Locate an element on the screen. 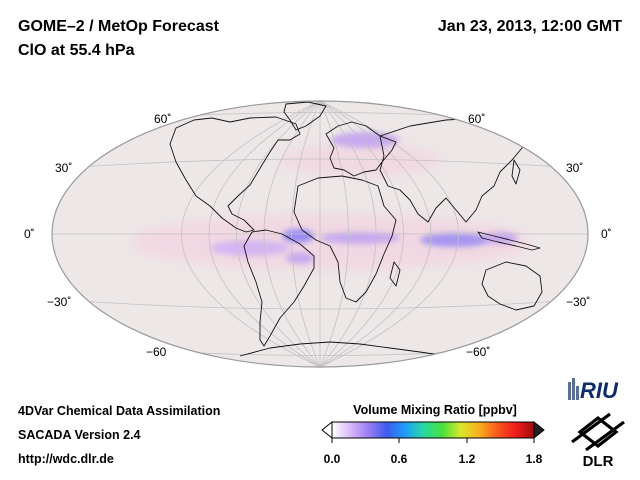 This screenshot has width=640, height=480. colorbar-min-arrow is located at coordinates (327, 430).